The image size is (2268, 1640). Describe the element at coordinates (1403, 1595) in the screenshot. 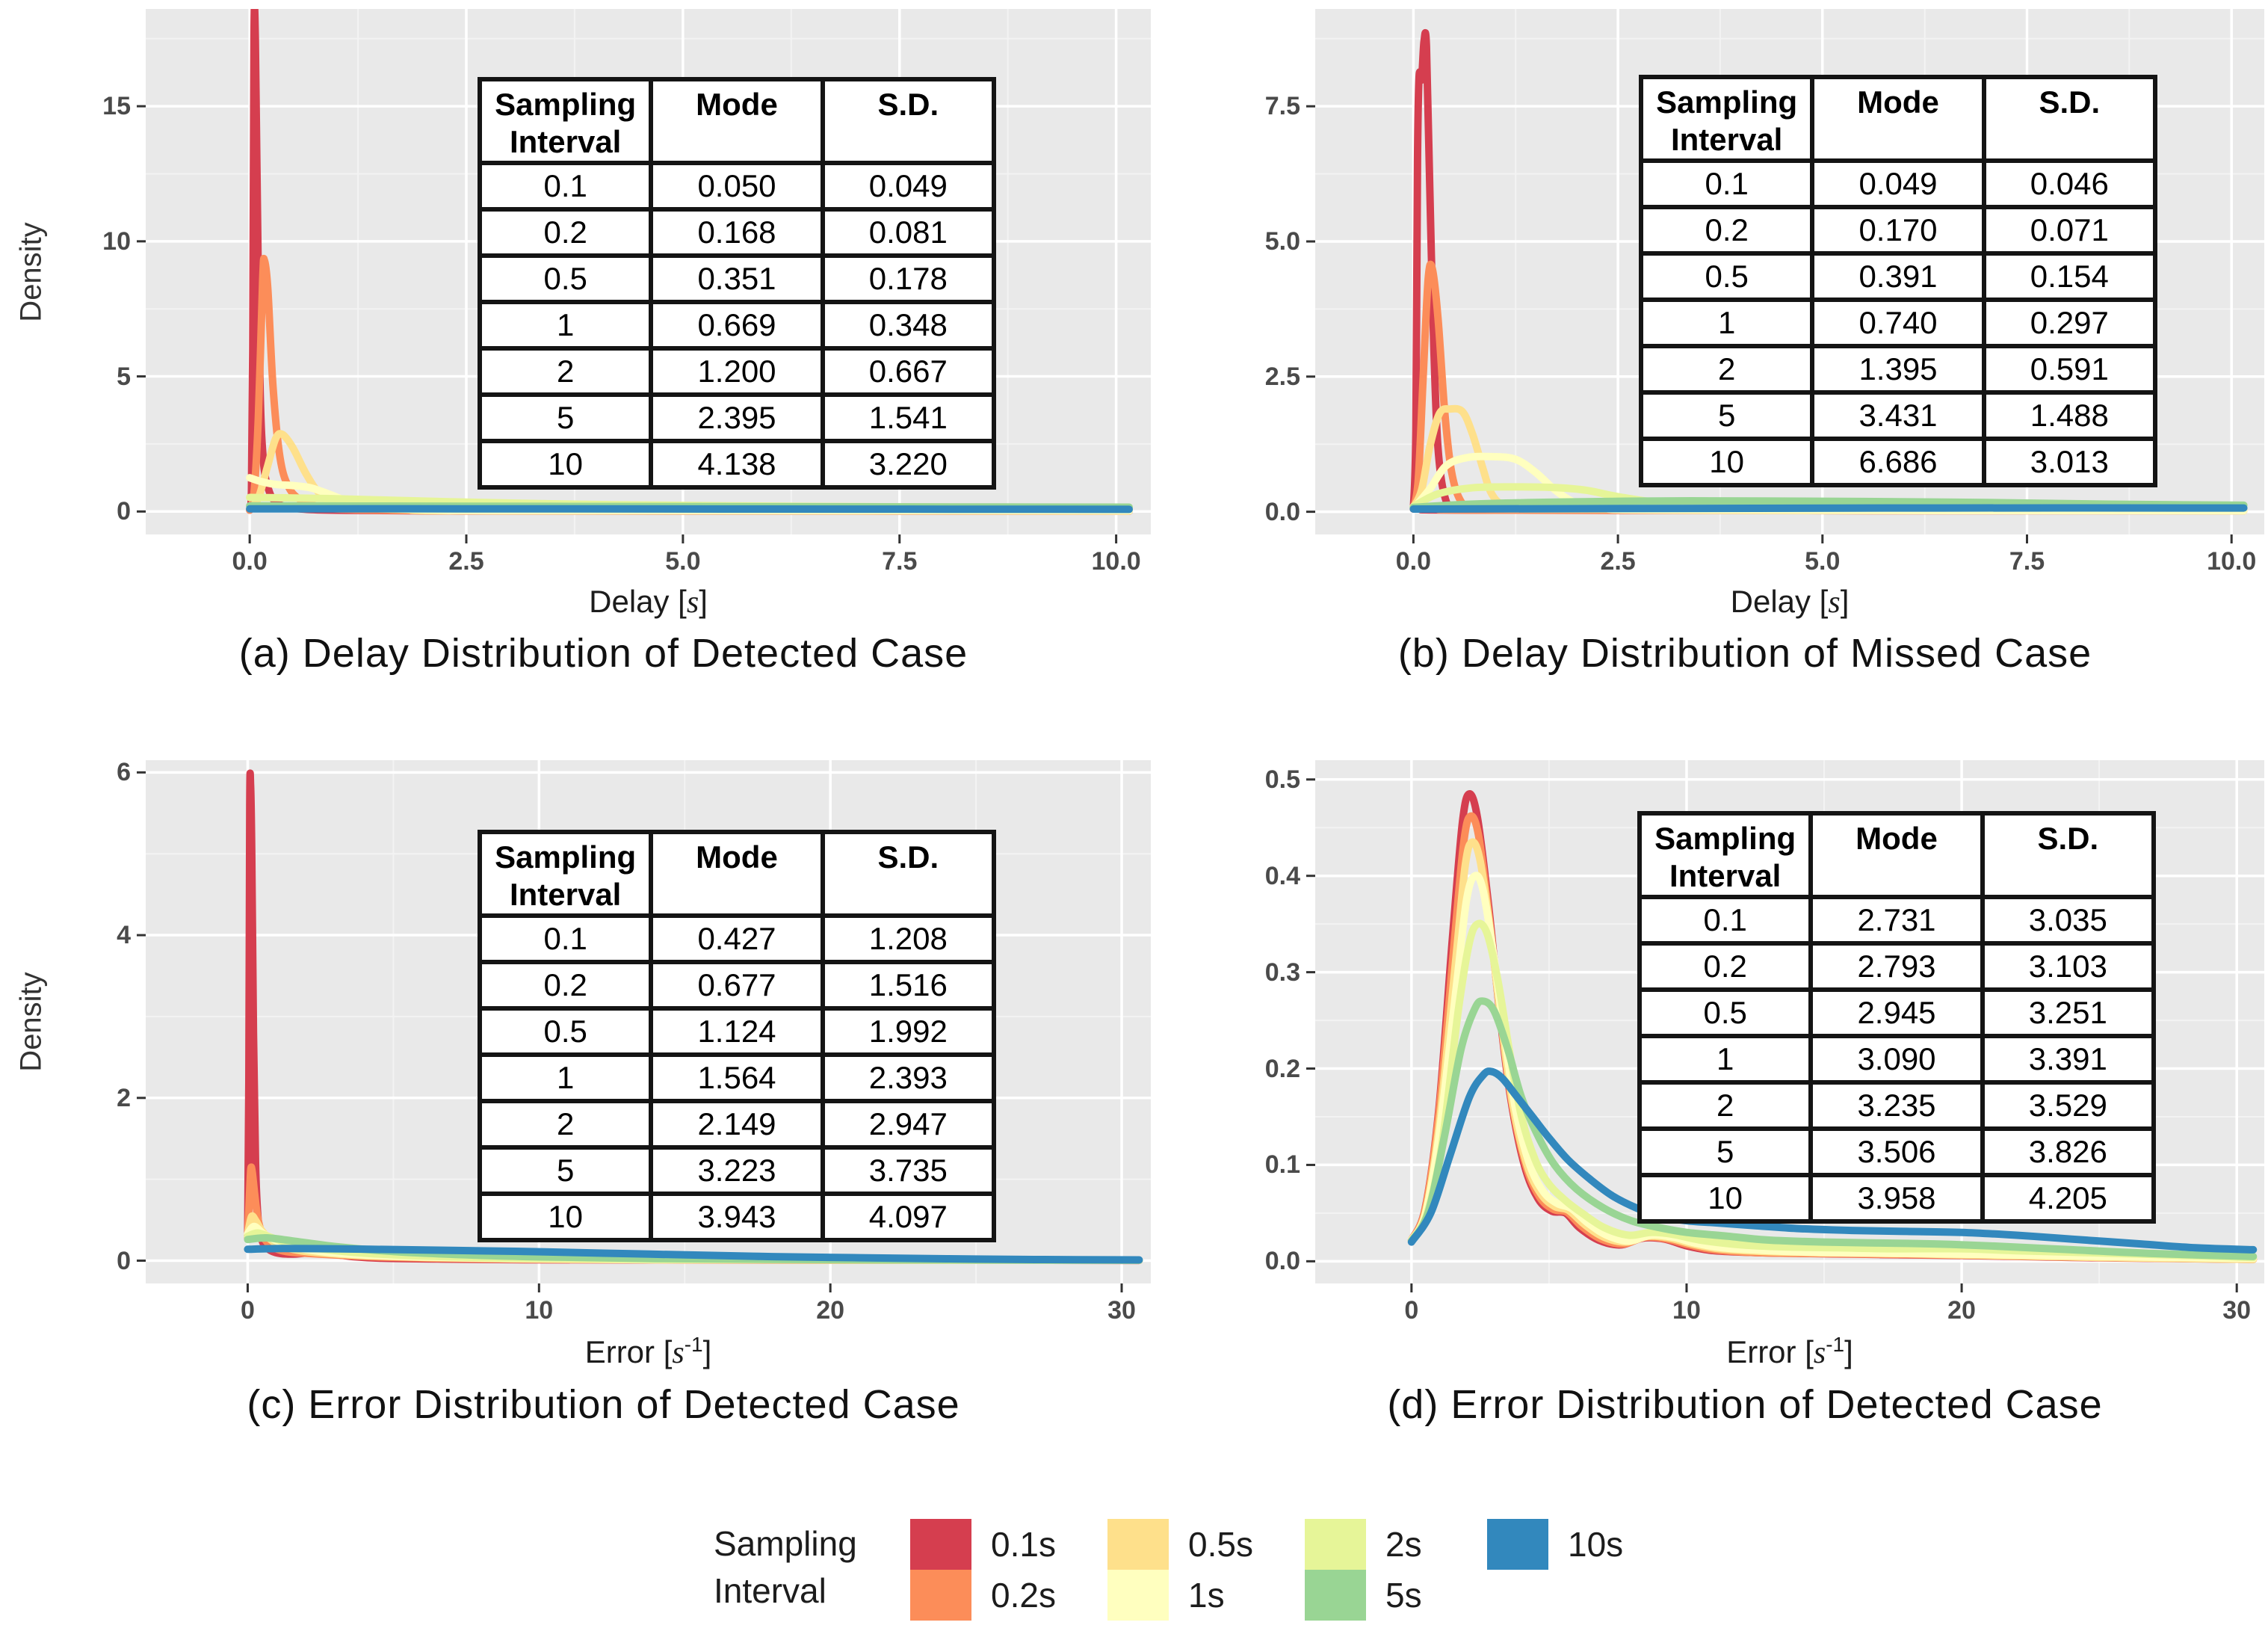

I see `legend-label-5s: 5s` at that location.